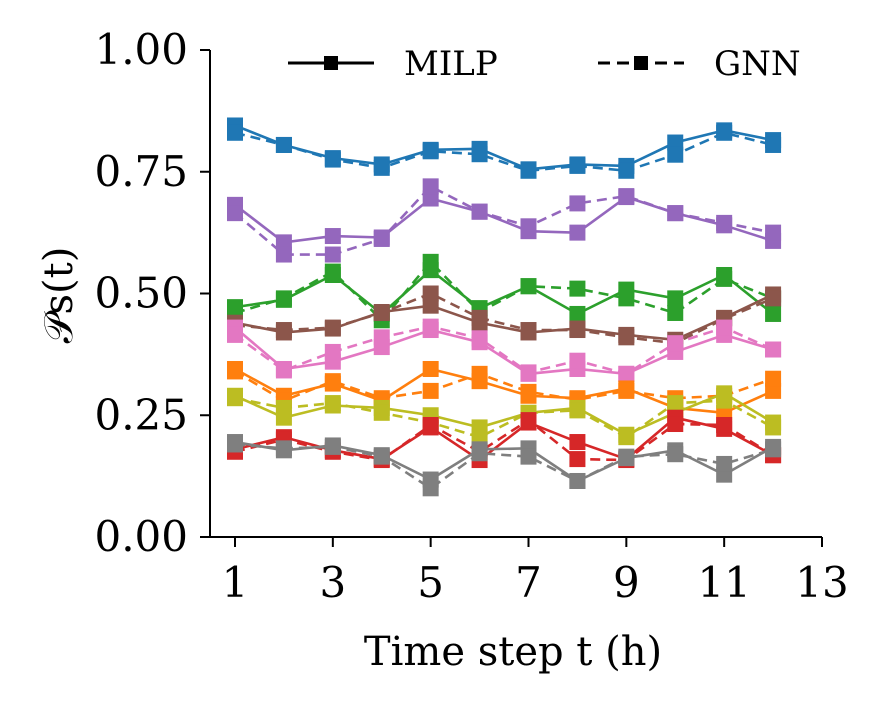 The image size is (876, 706). What do you see at coordinates (723, 582) in the screenshot?
I see `x-tick-label: 11` at bounding box center [723, 582].